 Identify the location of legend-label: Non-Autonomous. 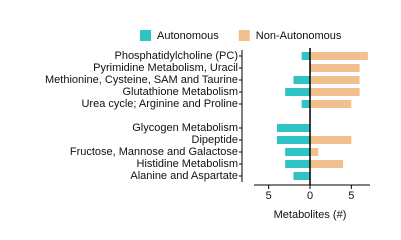
(299, 36).